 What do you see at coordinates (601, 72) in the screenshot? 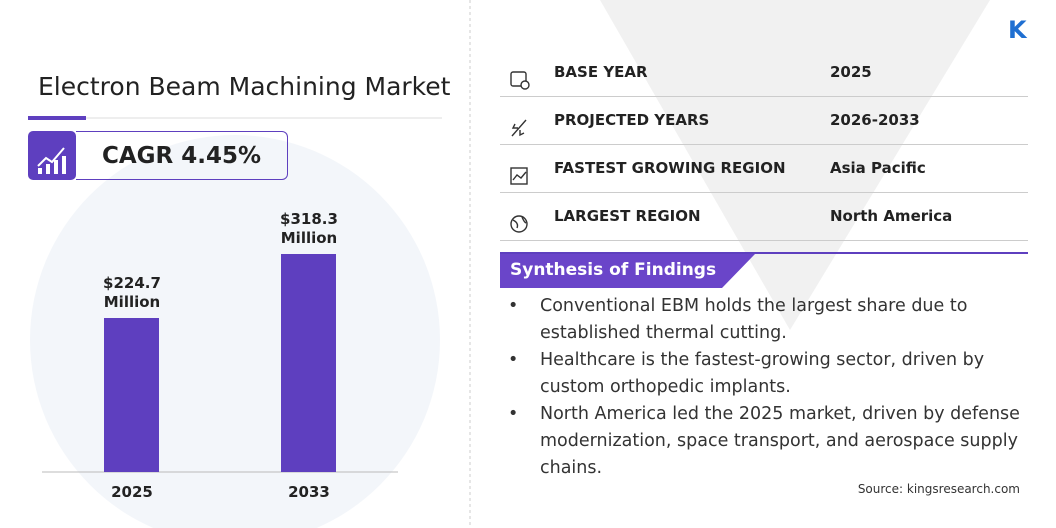
I see `row-label: BASE YEAR` at bounding box center [601, 72].